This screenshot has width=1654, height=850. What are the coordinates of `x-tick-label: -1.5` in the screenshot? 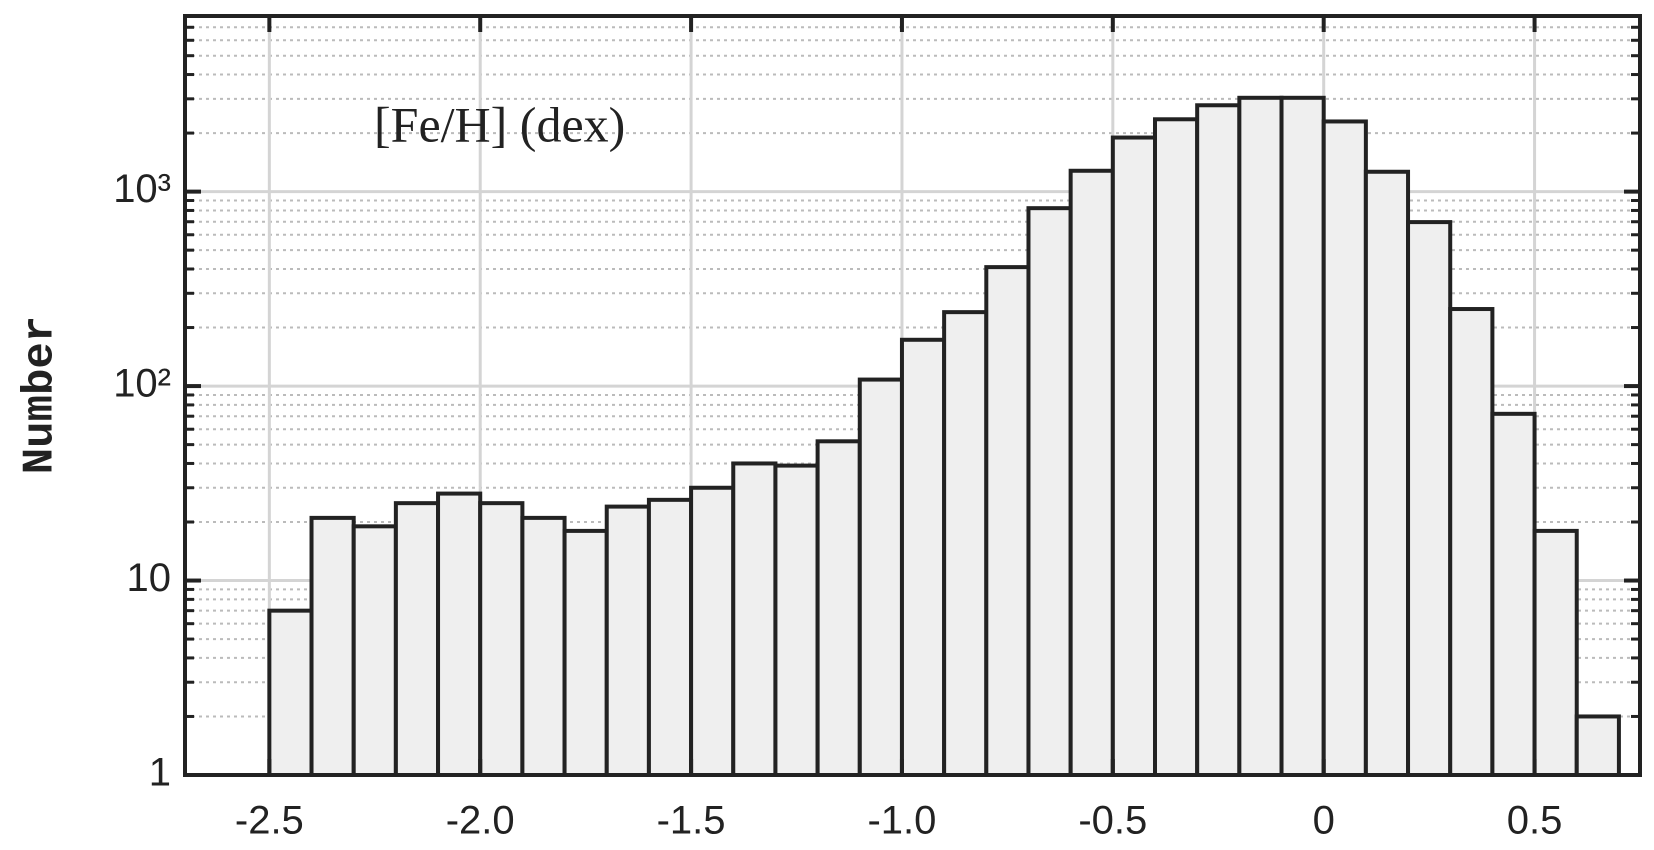 It's located at (691, 821).